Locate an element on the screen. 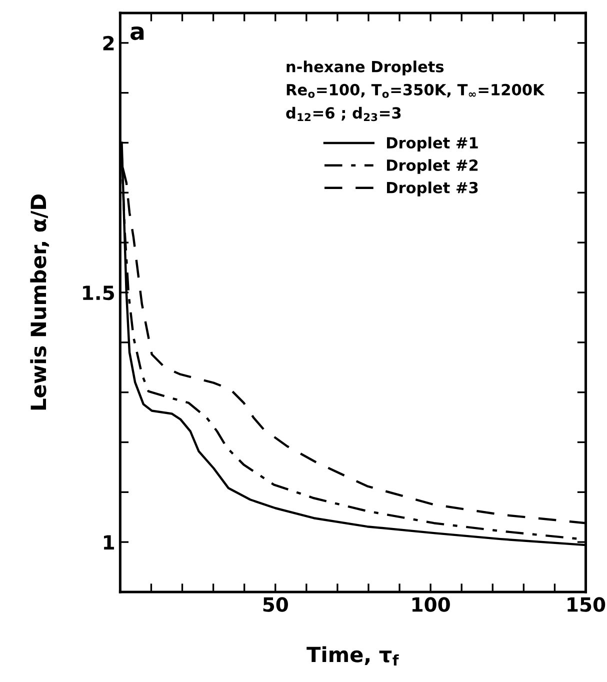  legend-label: Droplet #2 is located at coordinates (432, 166).